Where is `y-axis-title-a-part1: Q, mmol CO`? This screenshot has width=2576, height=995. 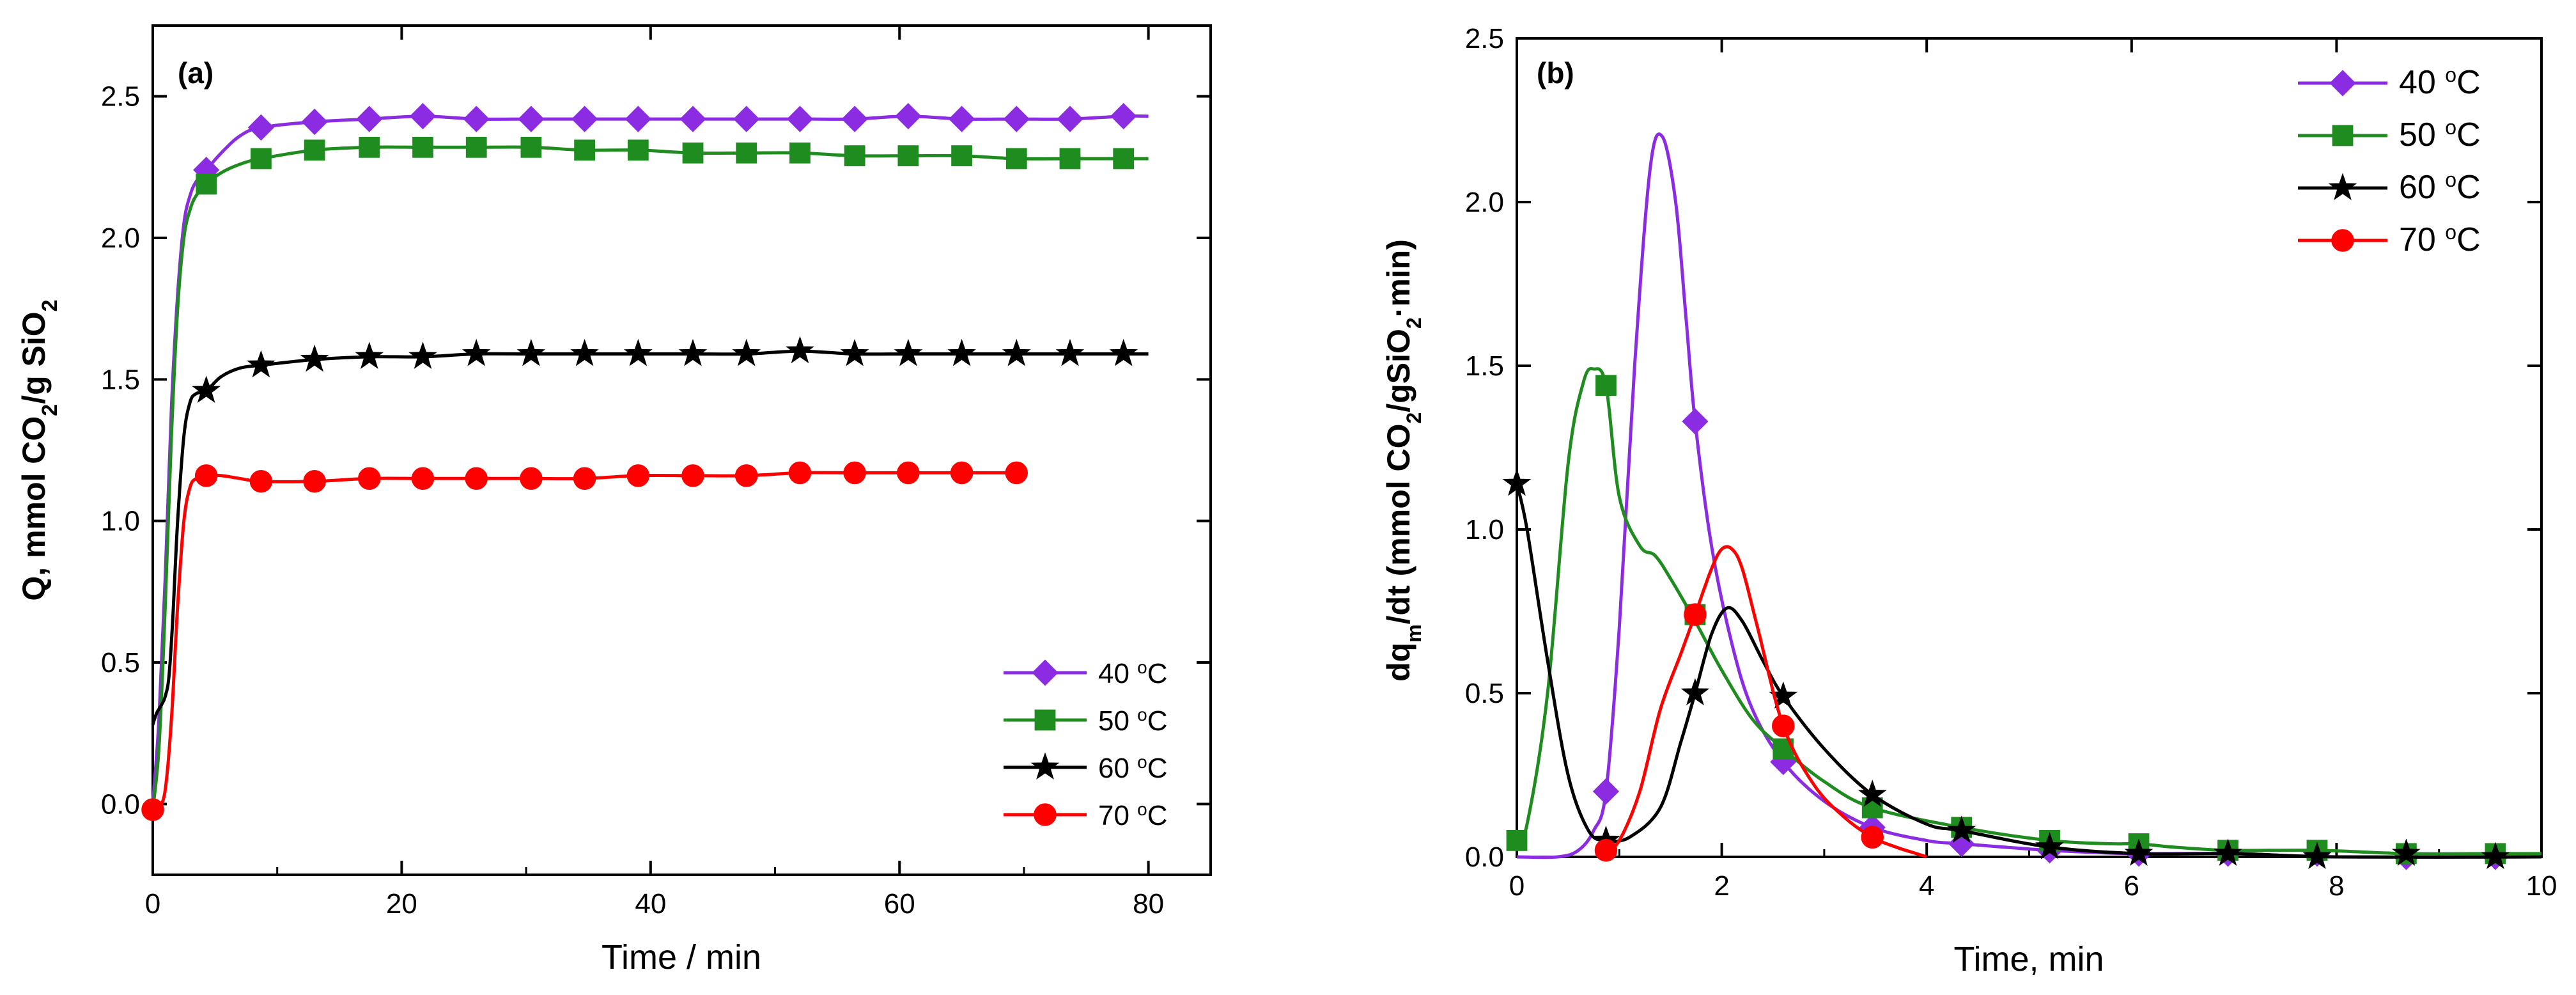
y-axis-title-a-part1: Q, mmol CO is located at coordinates (34, 508).